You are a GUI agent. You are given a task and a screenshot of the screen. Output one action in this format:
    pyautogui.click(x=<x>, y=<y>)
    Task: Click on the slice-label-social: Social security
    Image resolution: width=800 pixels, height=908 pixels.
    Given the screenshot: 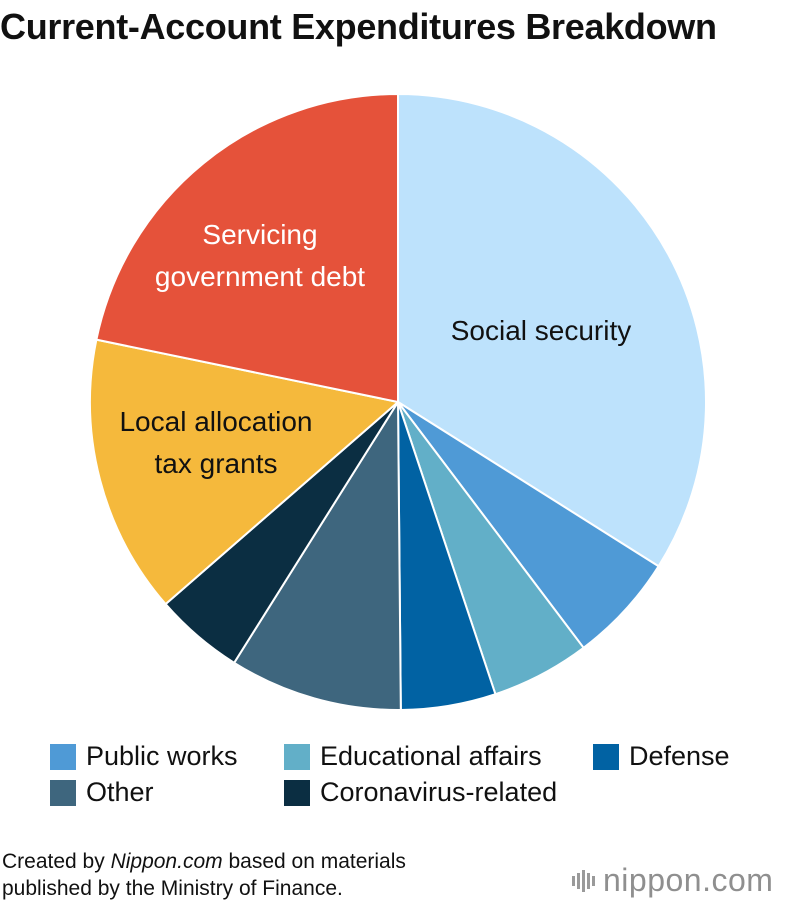 What is the action you would take?
    pyautogui.click(x=541, y=330)
    